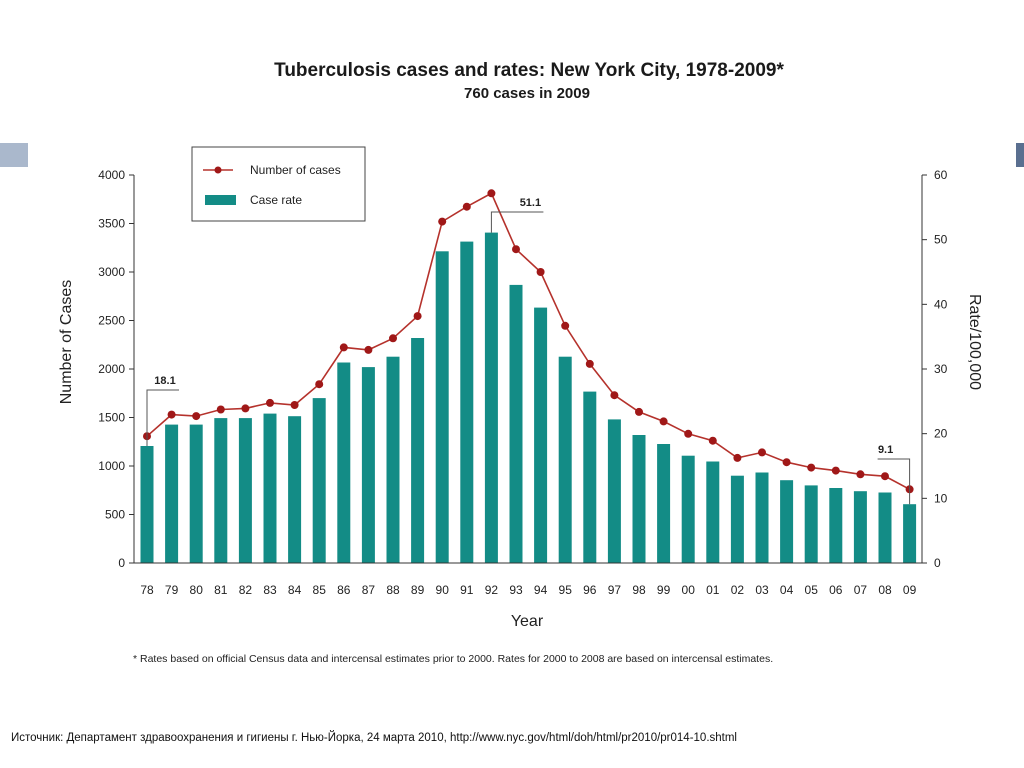  I want to click on y2-tick-label: 50, so click(941, 240).